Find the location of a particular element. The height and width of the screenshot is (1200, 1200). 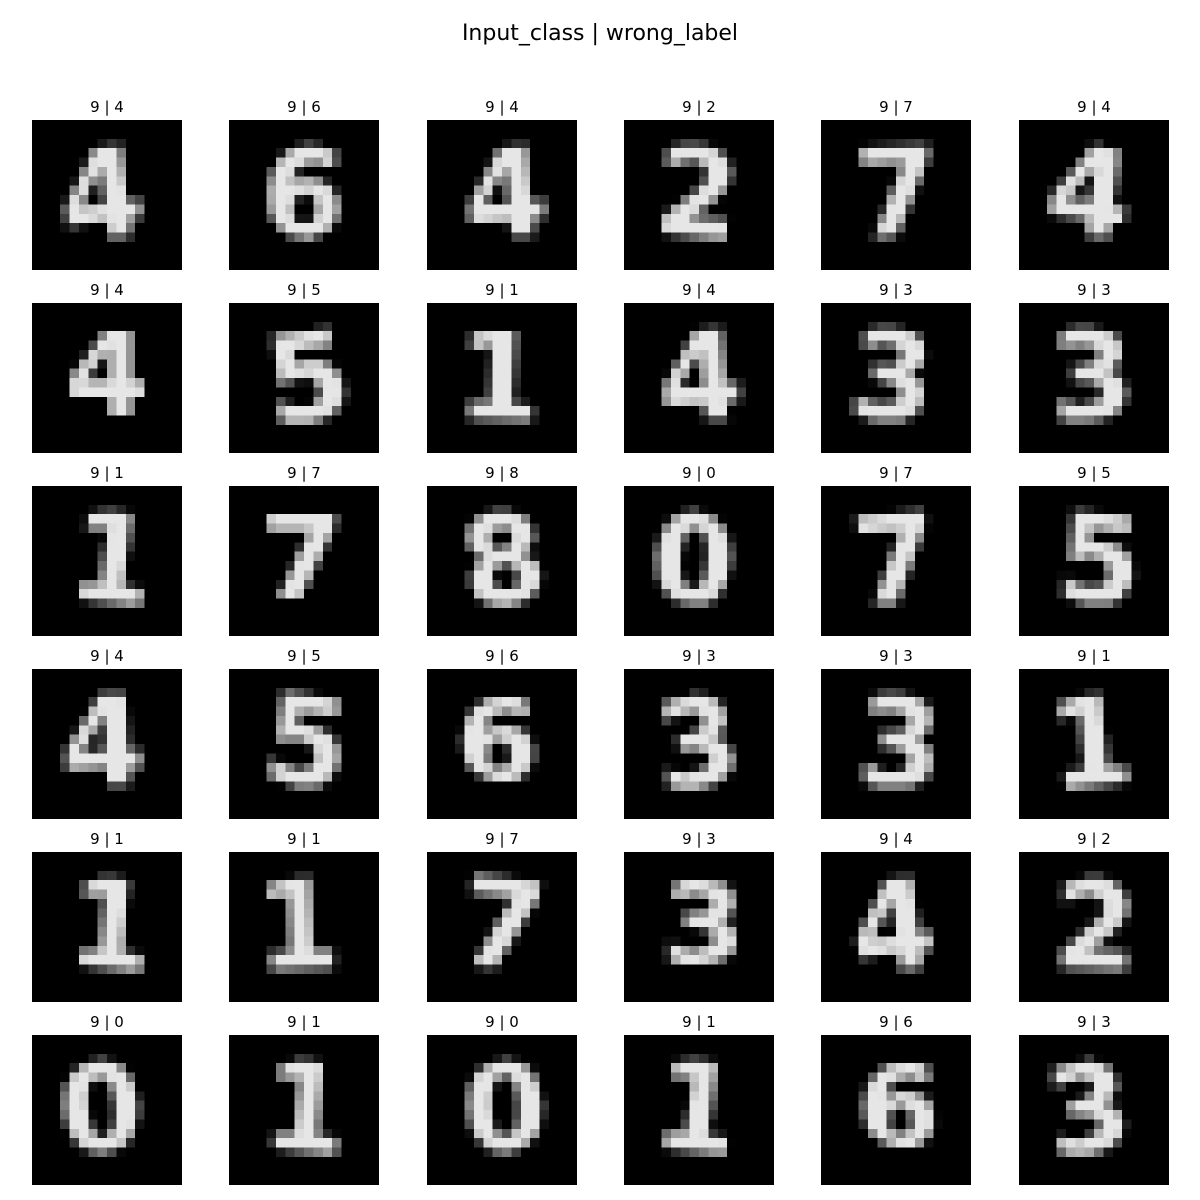

grid-cell: 9 | 8 is located at coordinates (502, 550).